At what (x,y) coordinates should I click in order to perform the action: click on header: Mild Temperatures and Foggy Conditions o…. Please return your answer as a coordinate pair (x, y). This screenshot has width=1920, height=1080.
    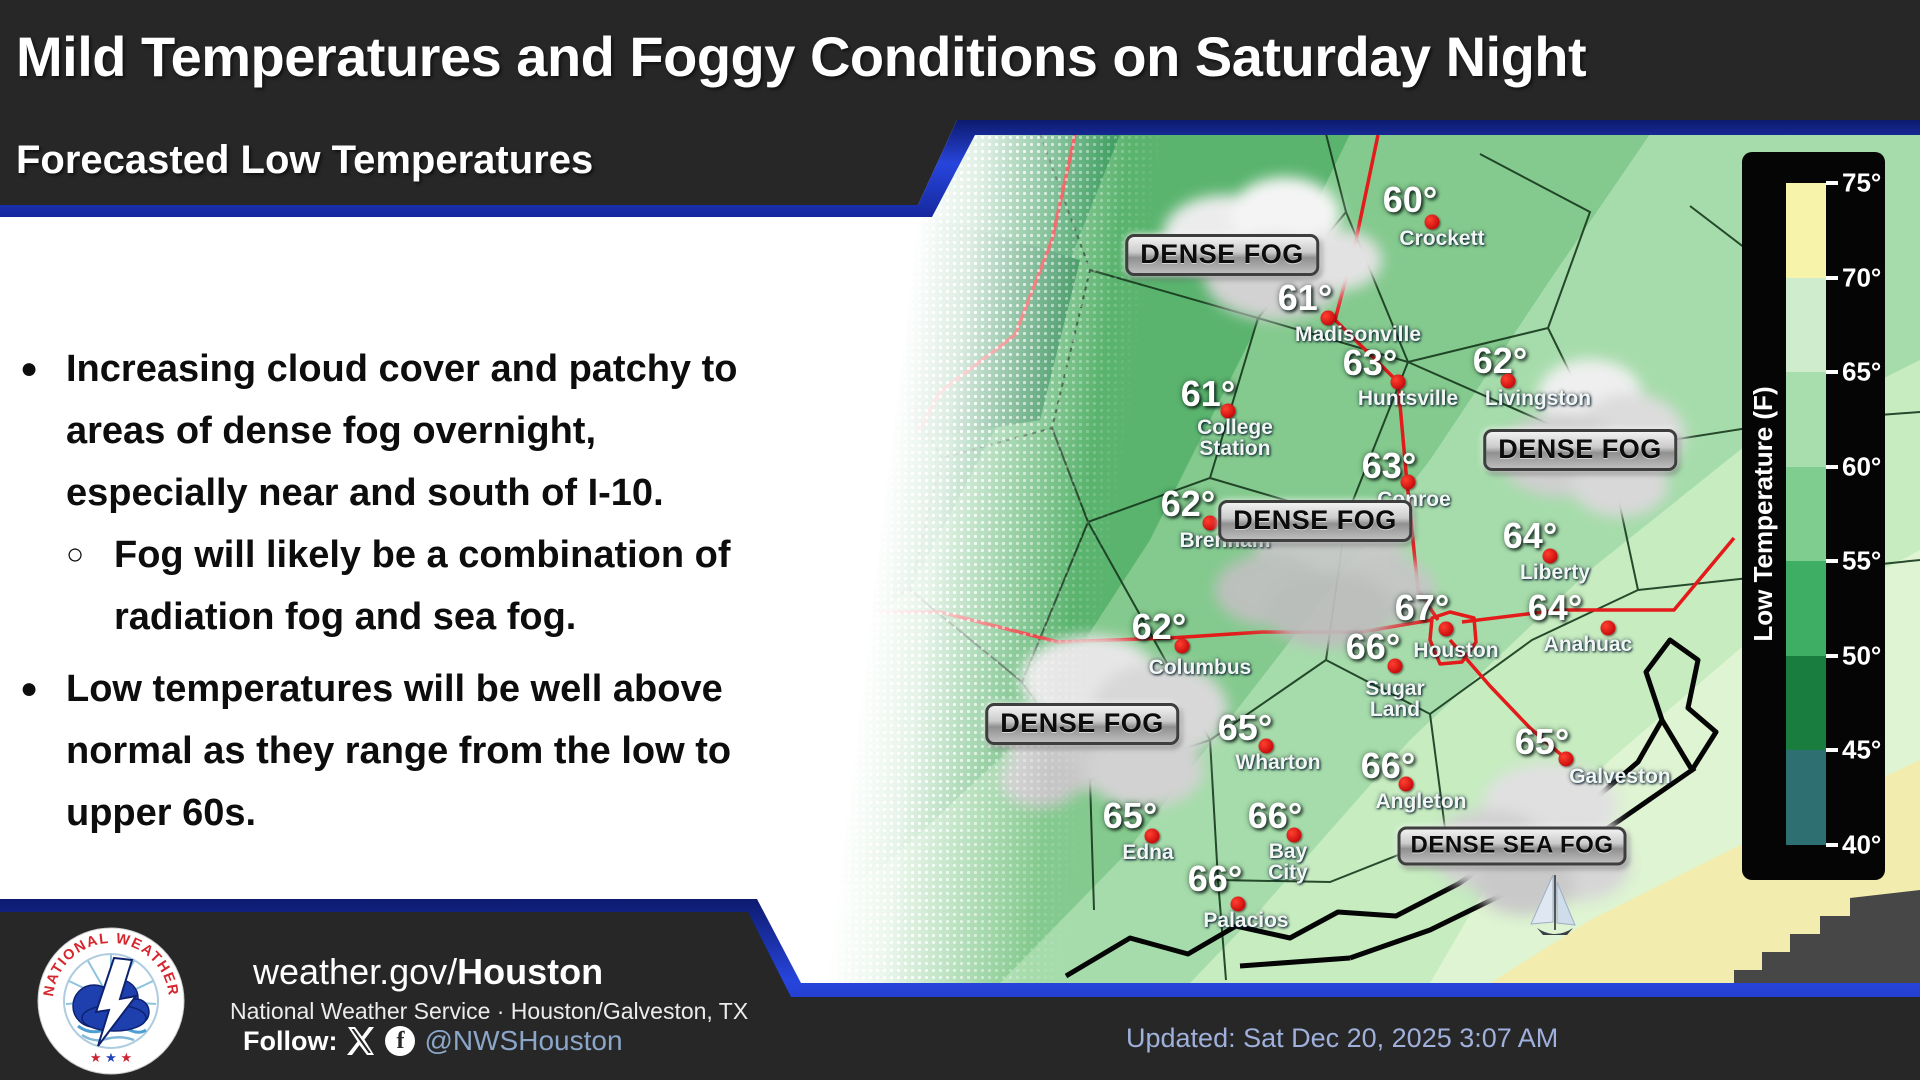
    Looking at the image, I should click on (960, 60).